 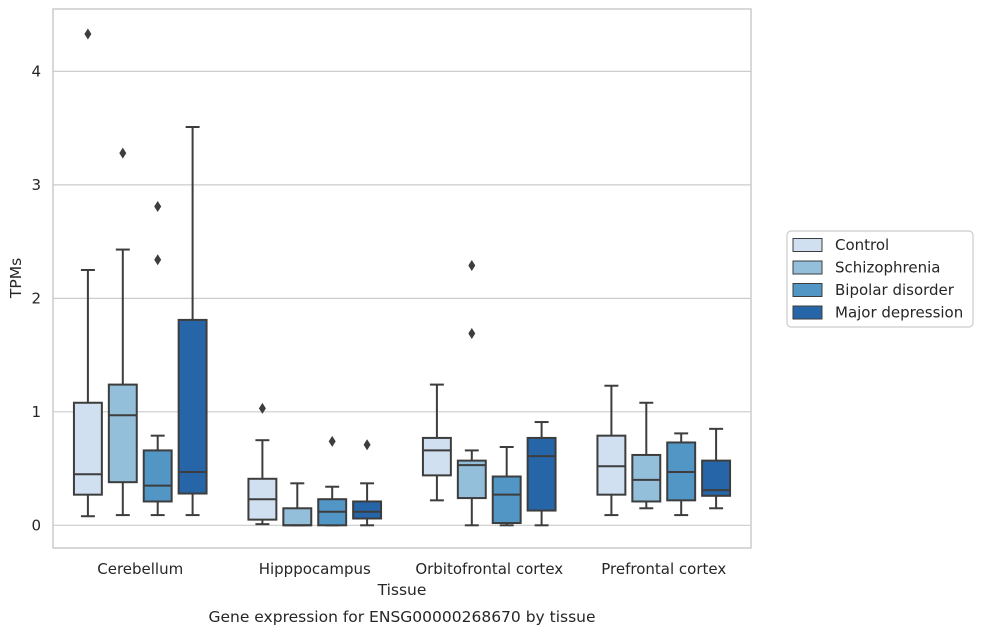 What do you see at coordinates (663, 569) in the screenshot?
I see `x-tick-label: Prefrontal cortex` at bounding box center [663, 569].